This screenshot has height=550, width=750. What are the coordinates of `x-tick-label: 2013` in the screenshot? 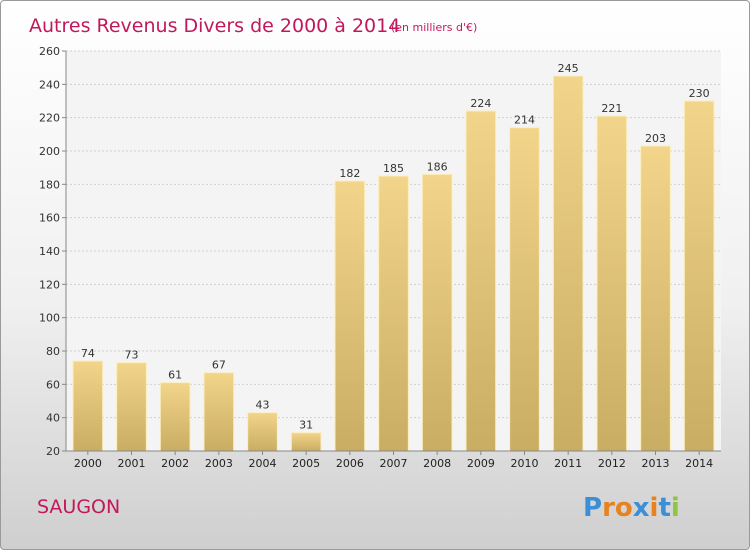 It's located at (656, 463).